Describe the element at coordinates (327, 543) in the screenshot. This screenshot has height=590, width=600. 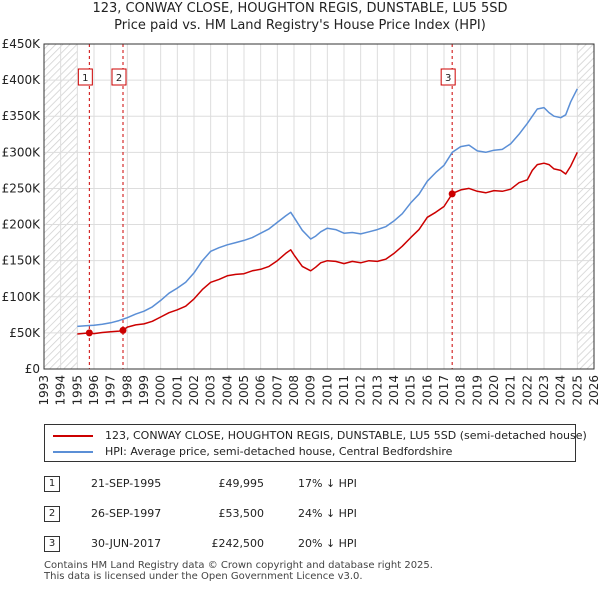
I see `sale-hpi-delta: 20% ↓ HPI` at that location.